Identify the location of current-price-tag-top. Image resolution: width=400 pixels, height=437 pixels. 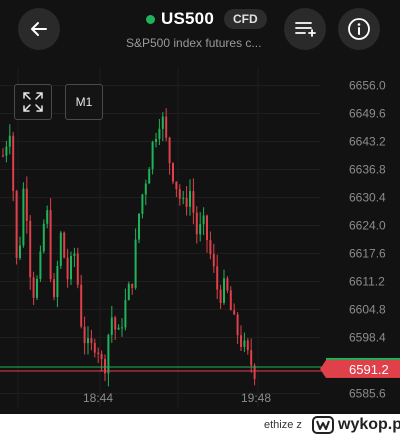
(363, 358).